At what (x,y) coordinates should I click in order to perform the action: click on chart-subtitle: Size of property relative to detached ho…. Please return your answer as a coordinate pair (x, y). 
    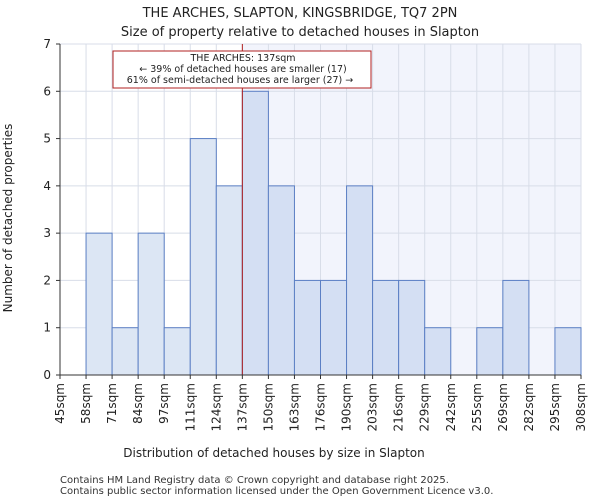
    Looking at the image, I should click on (300, 32).